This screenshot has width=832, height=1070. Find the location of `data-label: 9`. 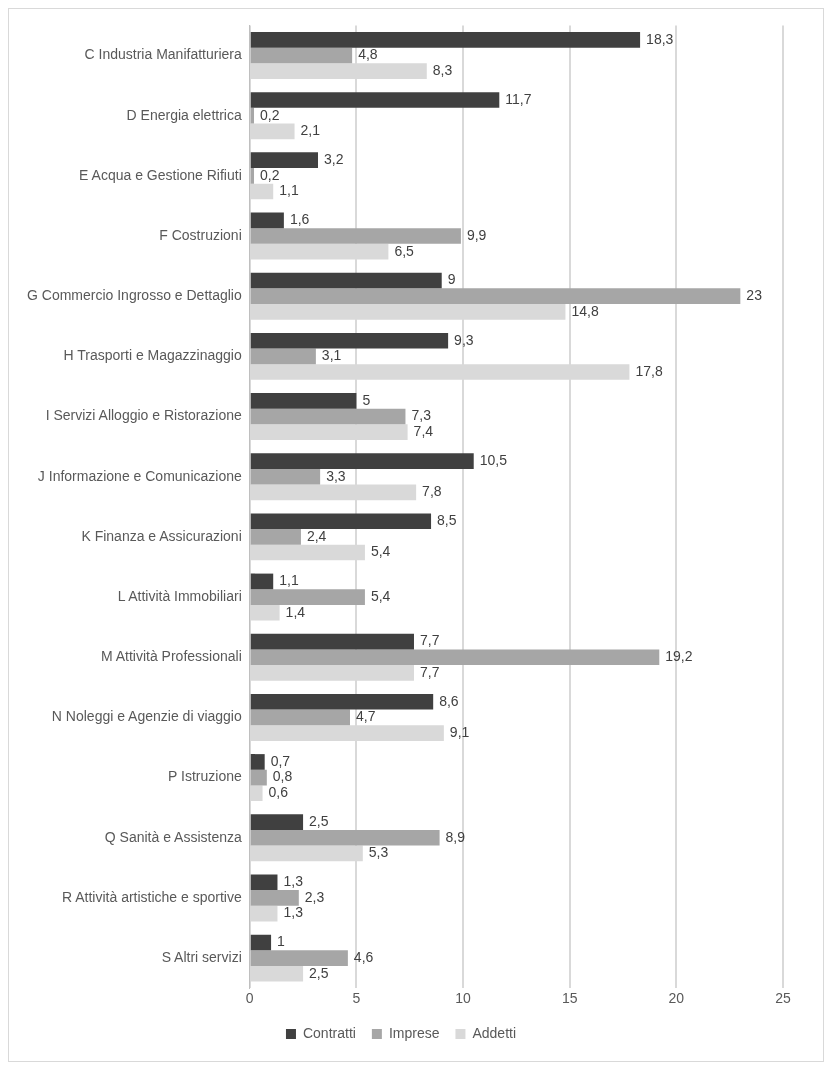

data-label: 9 is located at coordinates (451, 279).